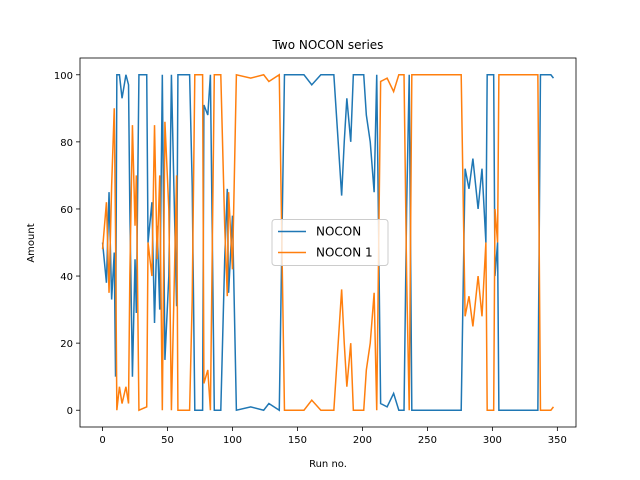 Image resolution: width=640 pixels, height=480 pixels. I want to click on y-tick-label: 0, so click(70, 411).